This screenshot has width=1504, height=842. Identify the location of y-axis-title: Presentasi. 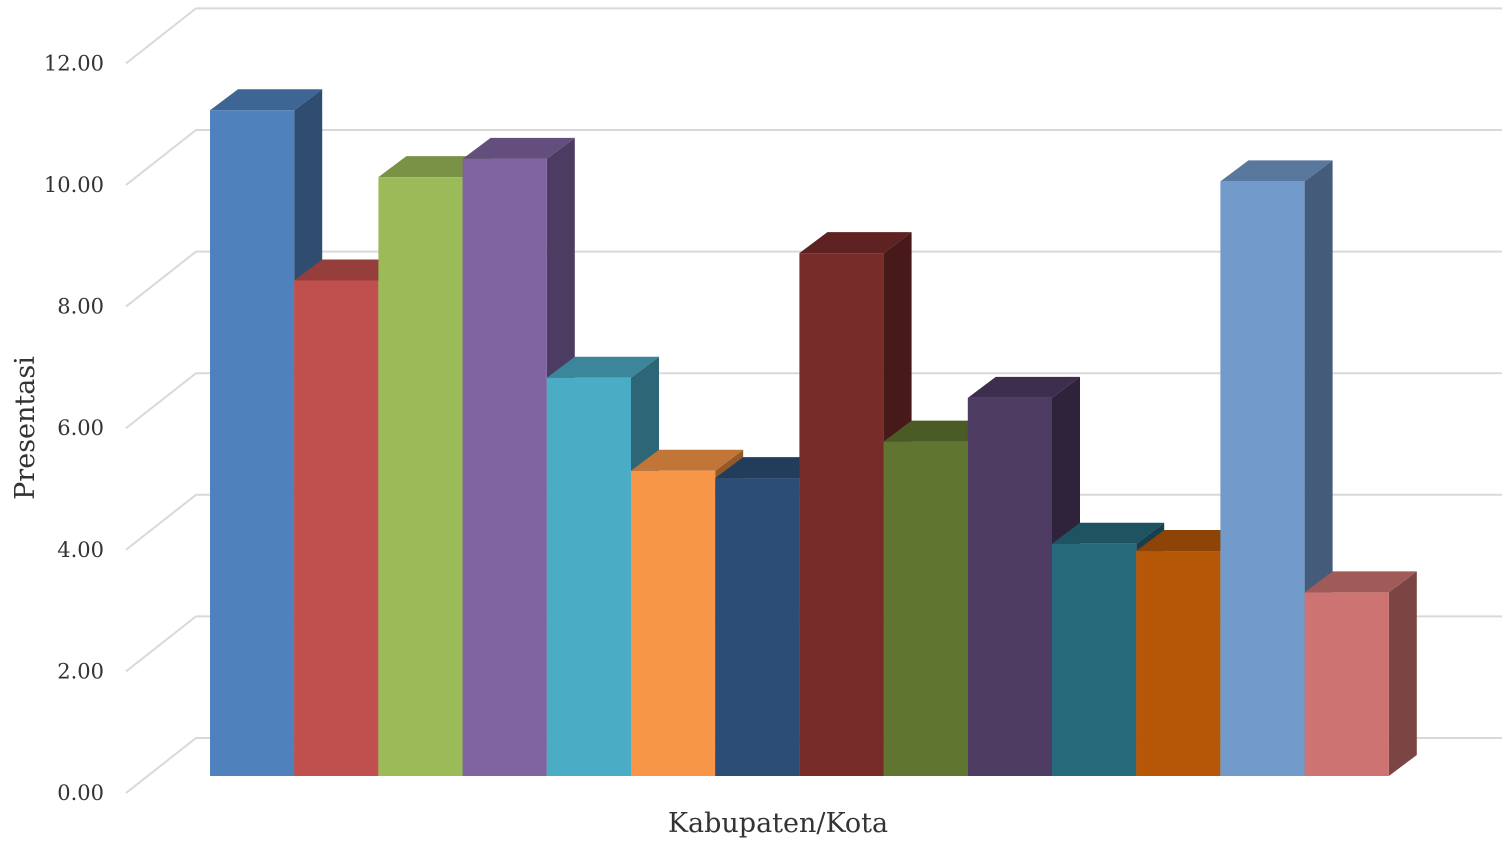
(25, 428).